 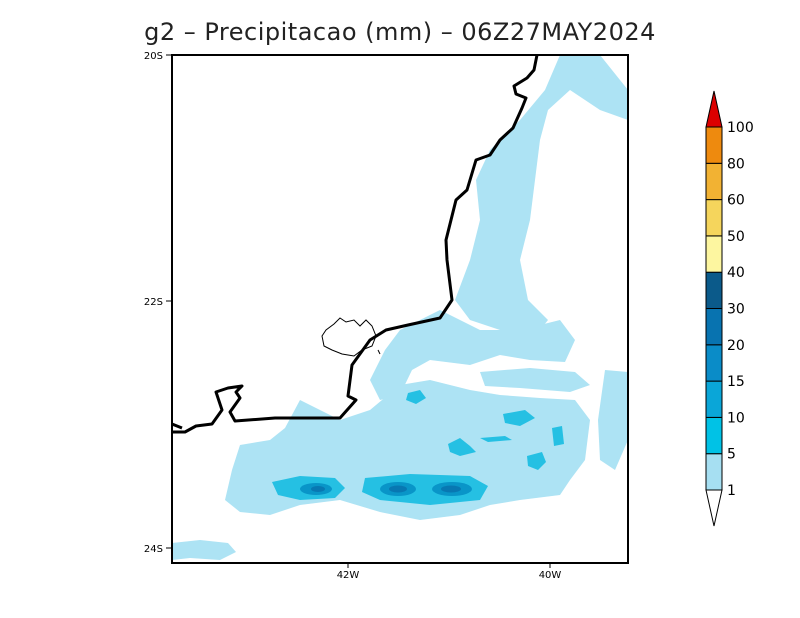 I want to click on colorbar-label: 40, so click(x=736, y=273).